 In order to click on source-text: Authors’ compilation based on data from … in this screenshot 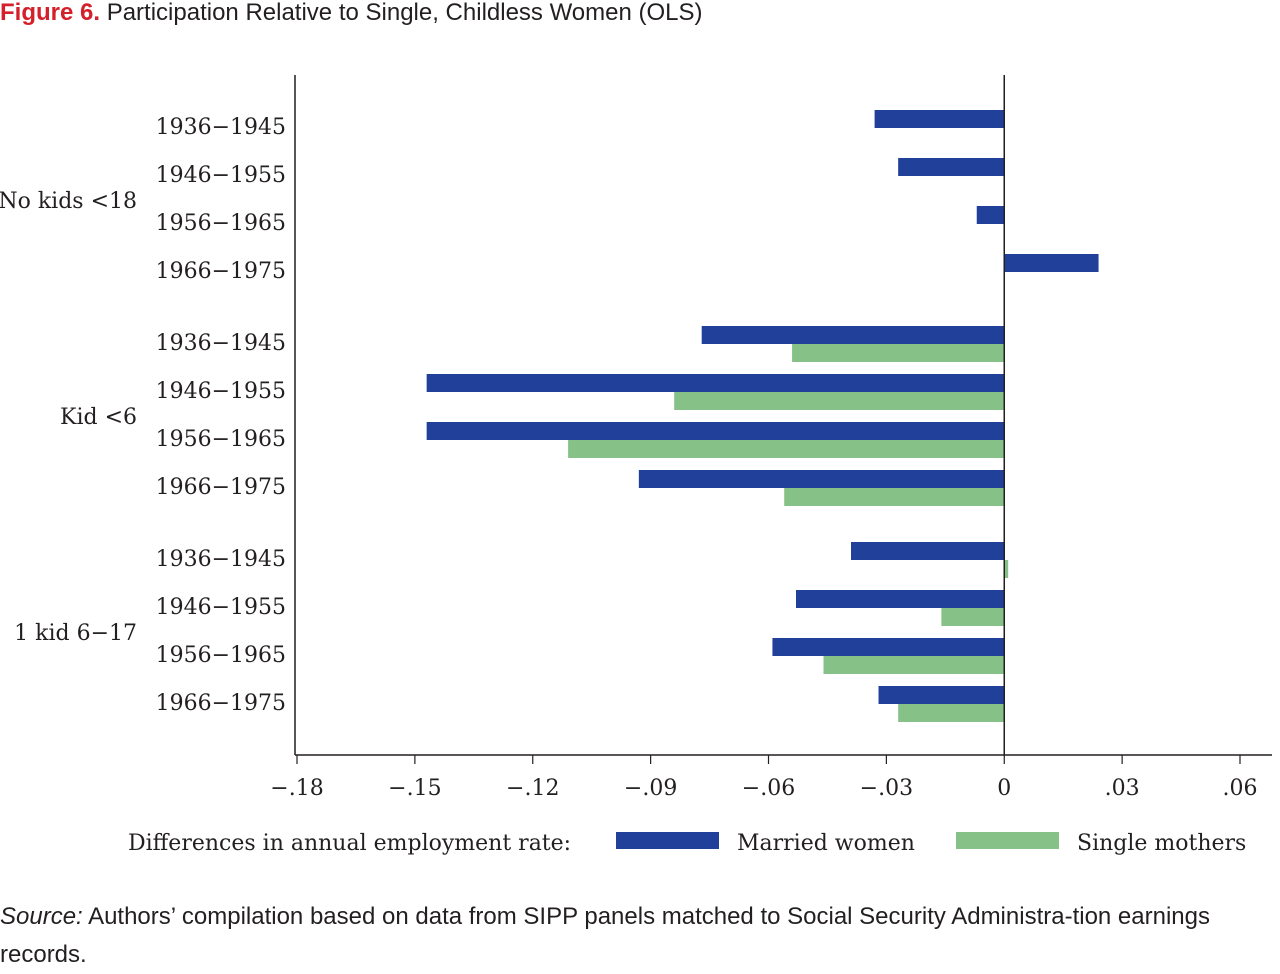, I will do `click(605, 935)`.